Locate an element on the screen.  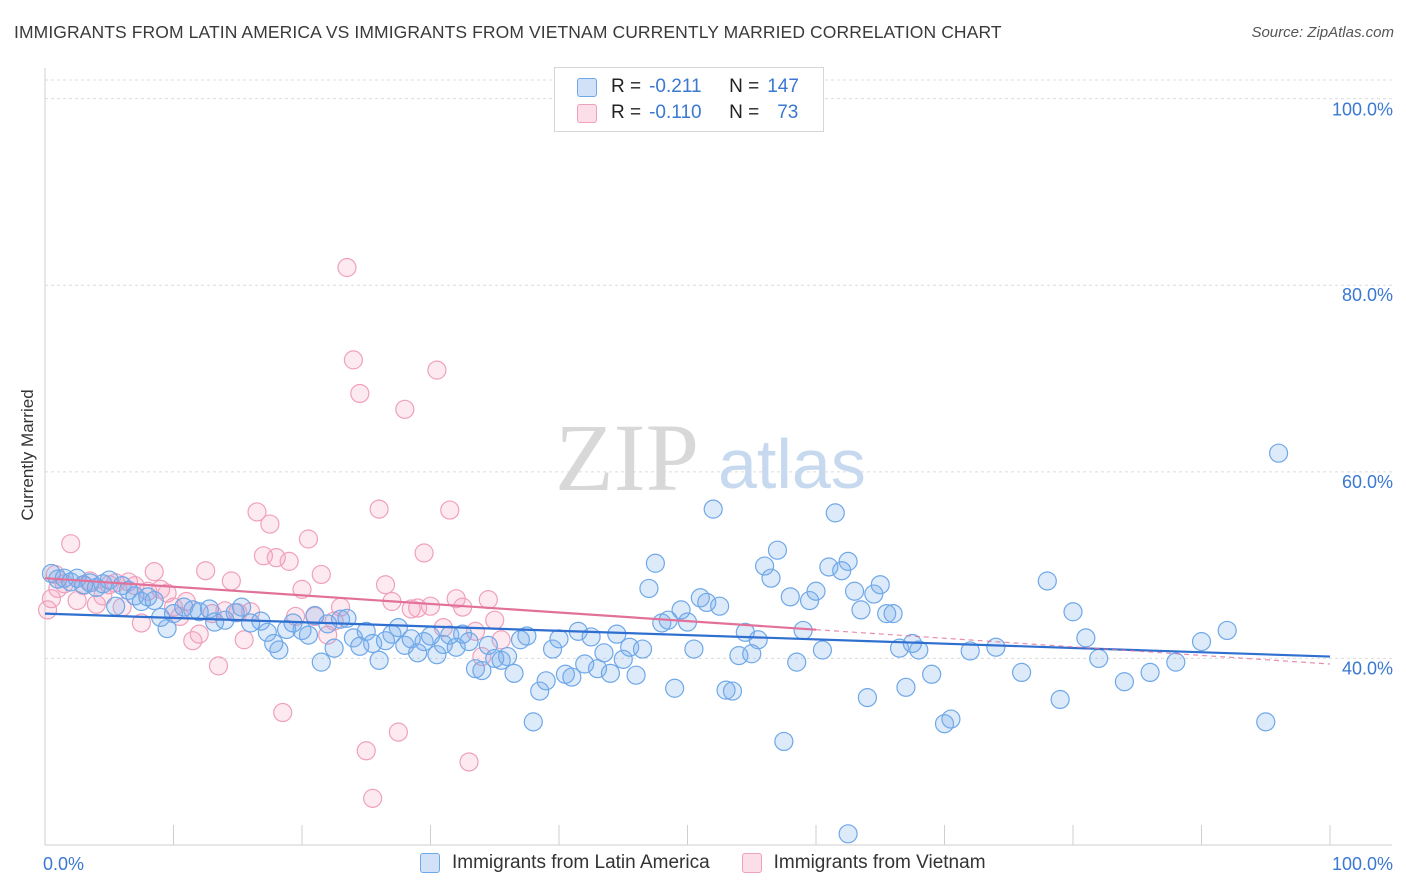
trend-line-vietnam is located at coordinates (430, 604).